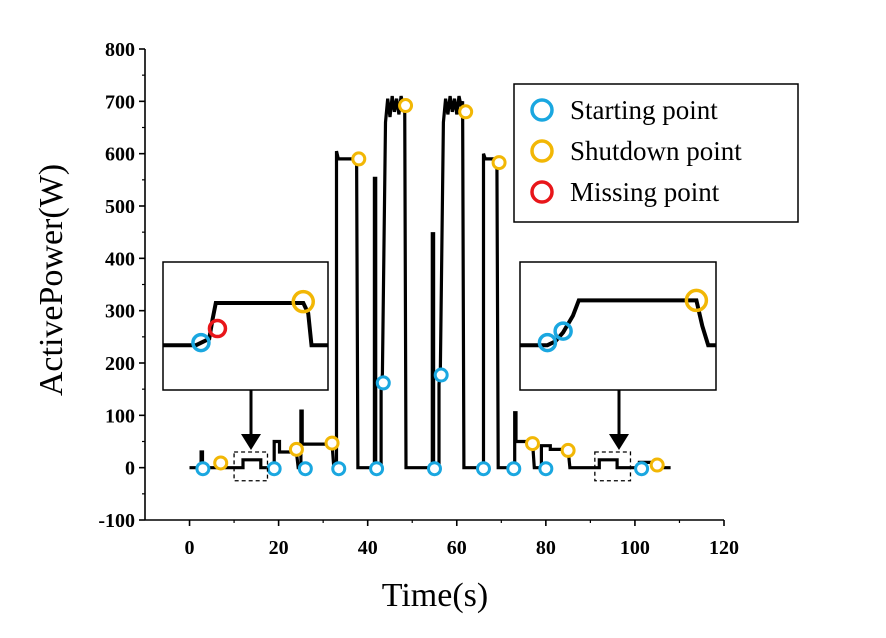 This screenshot has height=638, width=886. I want to click on legend-box, so click(656, 153).